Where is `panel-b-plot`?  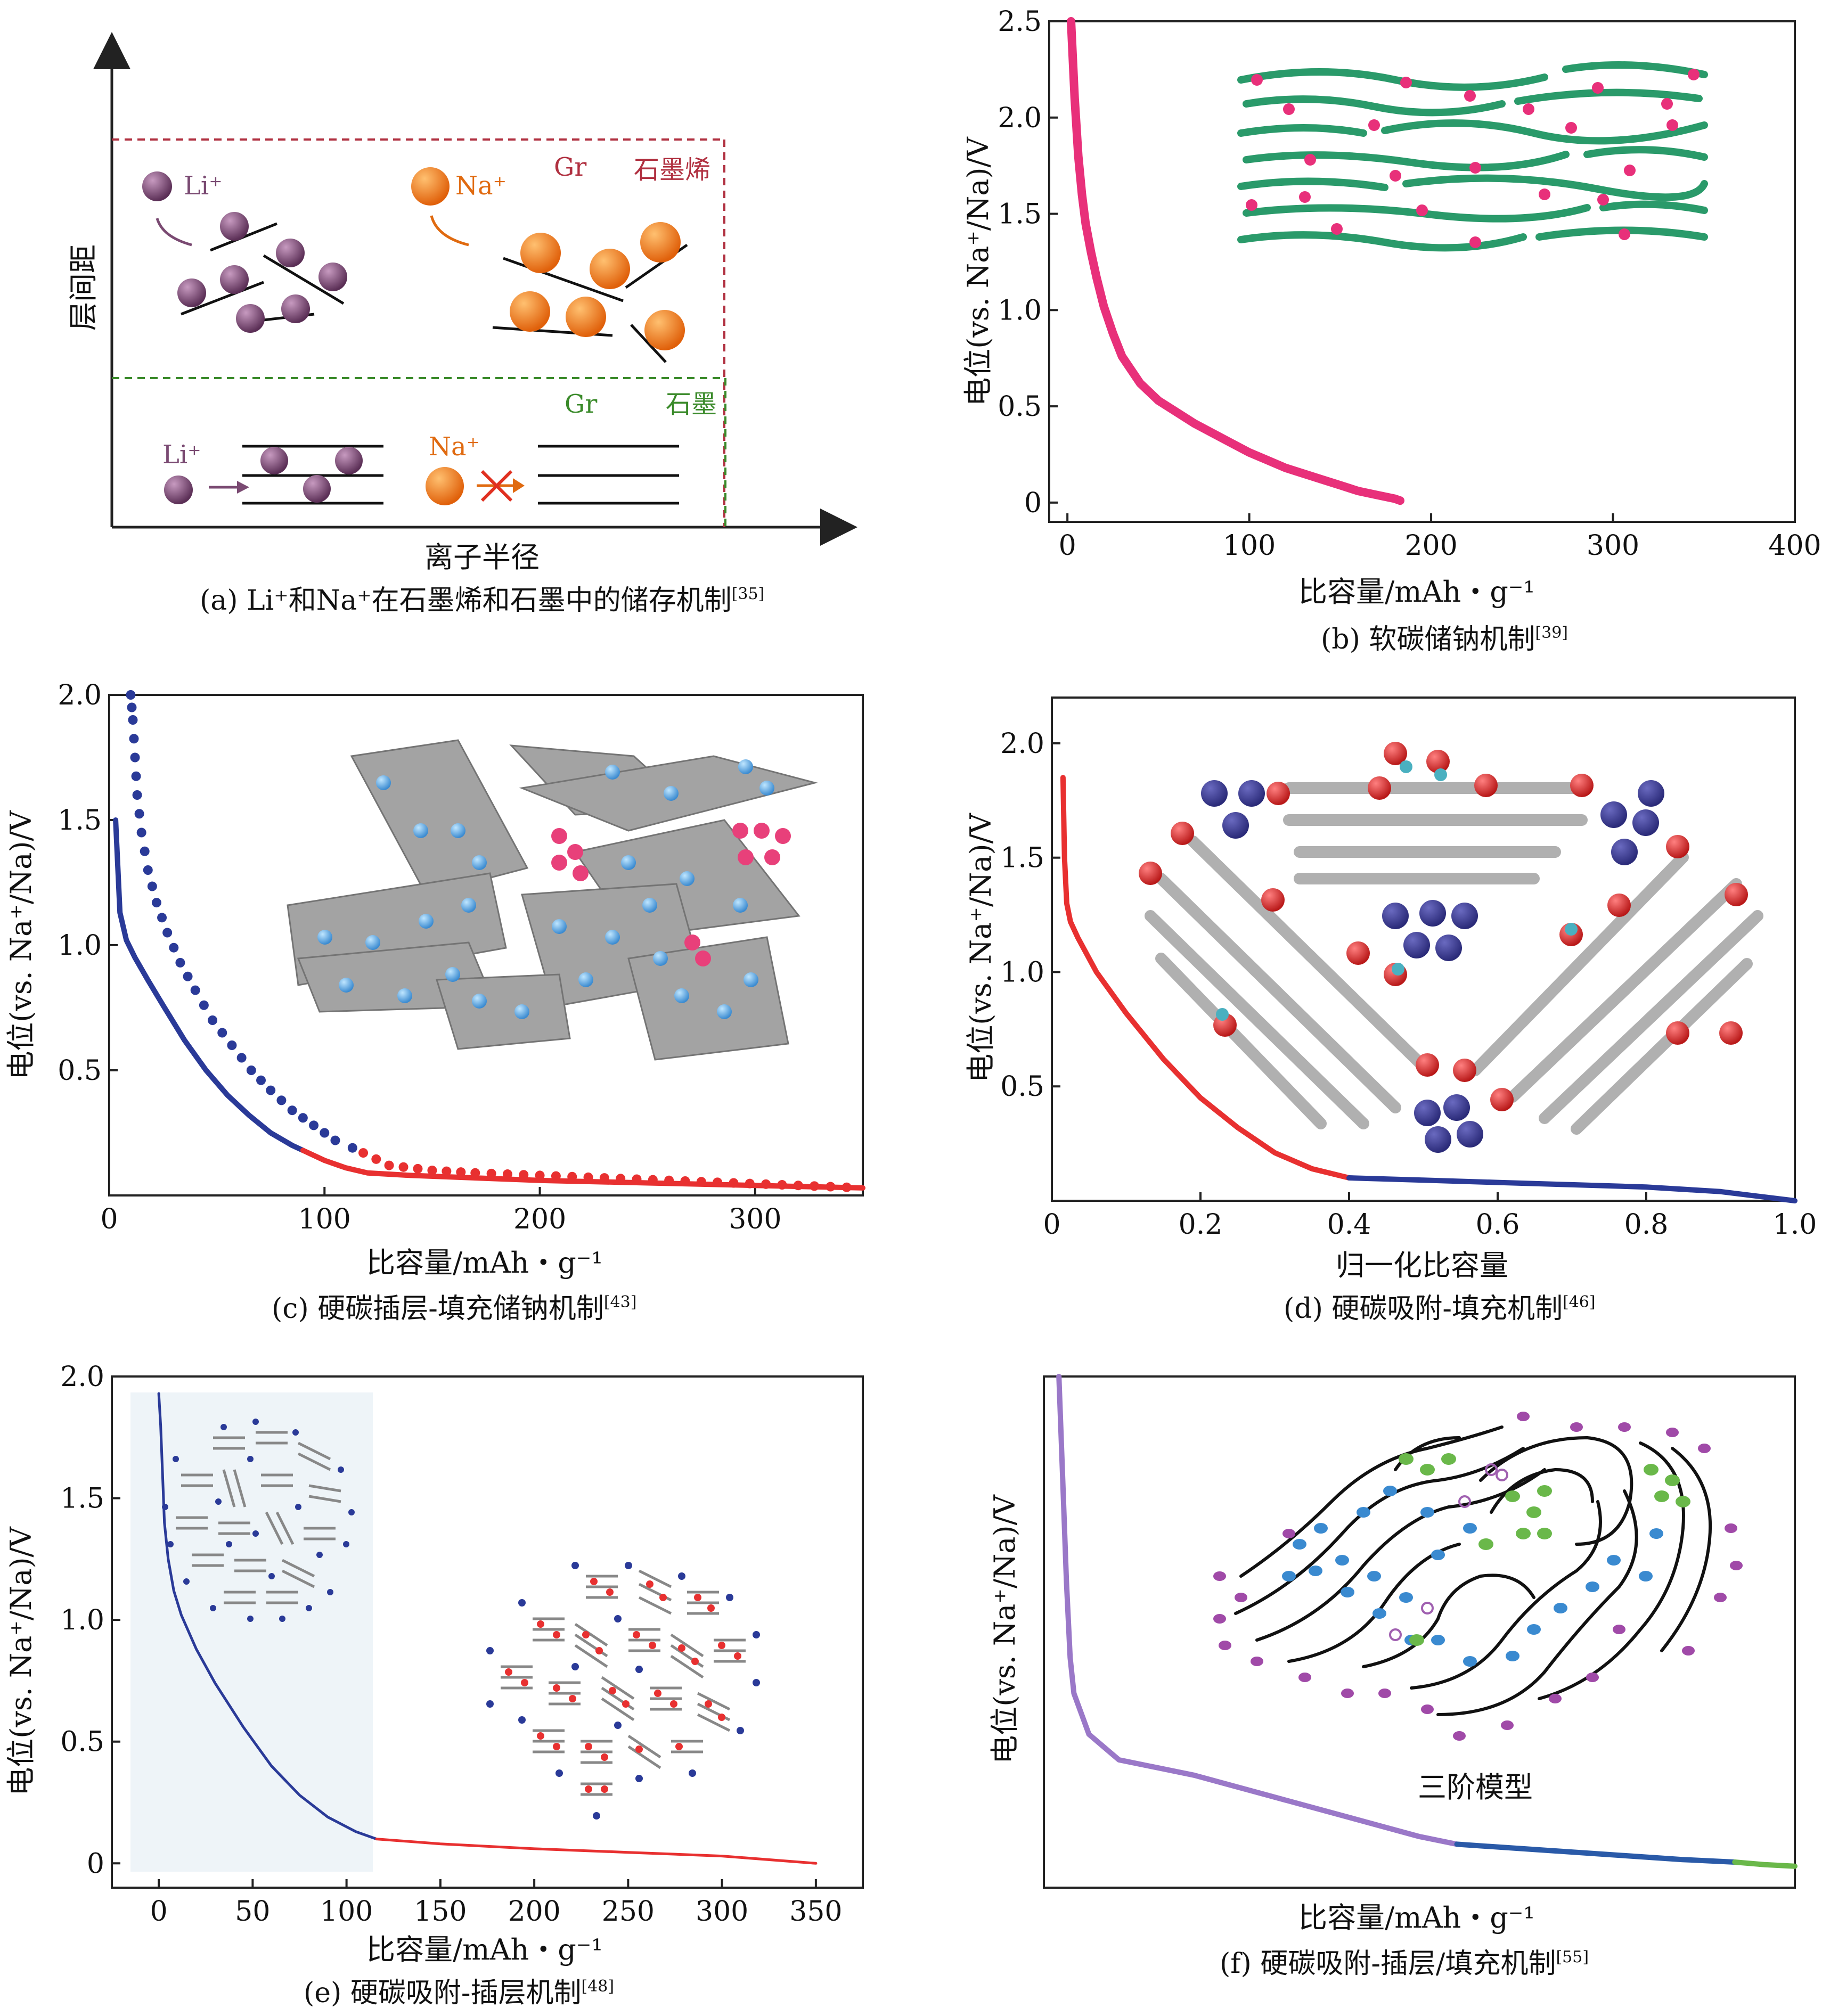 panel-b-plot is located at coordinates (1235, 261).